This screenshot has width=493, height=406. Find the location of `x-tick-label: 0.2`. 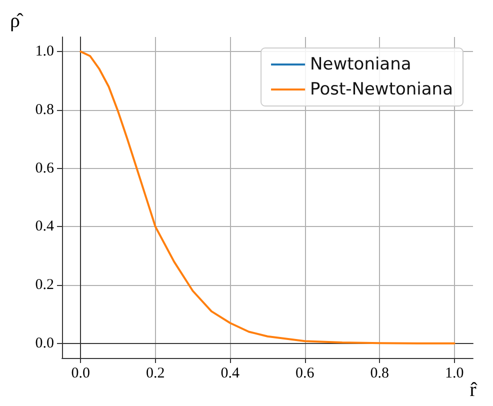

x-tick-label: 0.2 is located at coordinates (155, 374).